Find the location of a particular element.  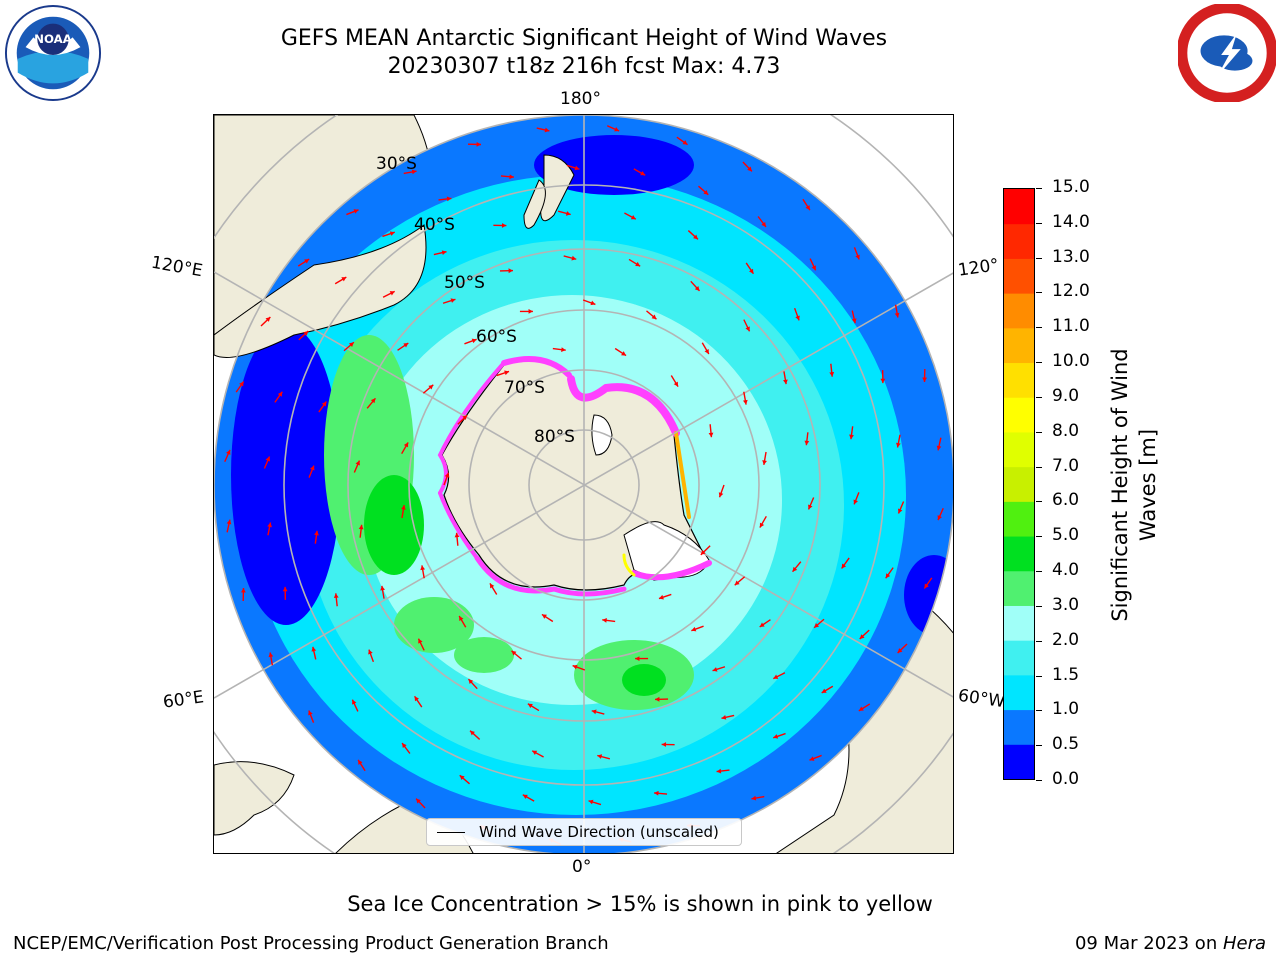

lat-label-40s: 40°S is located at coordinates (434, 225).